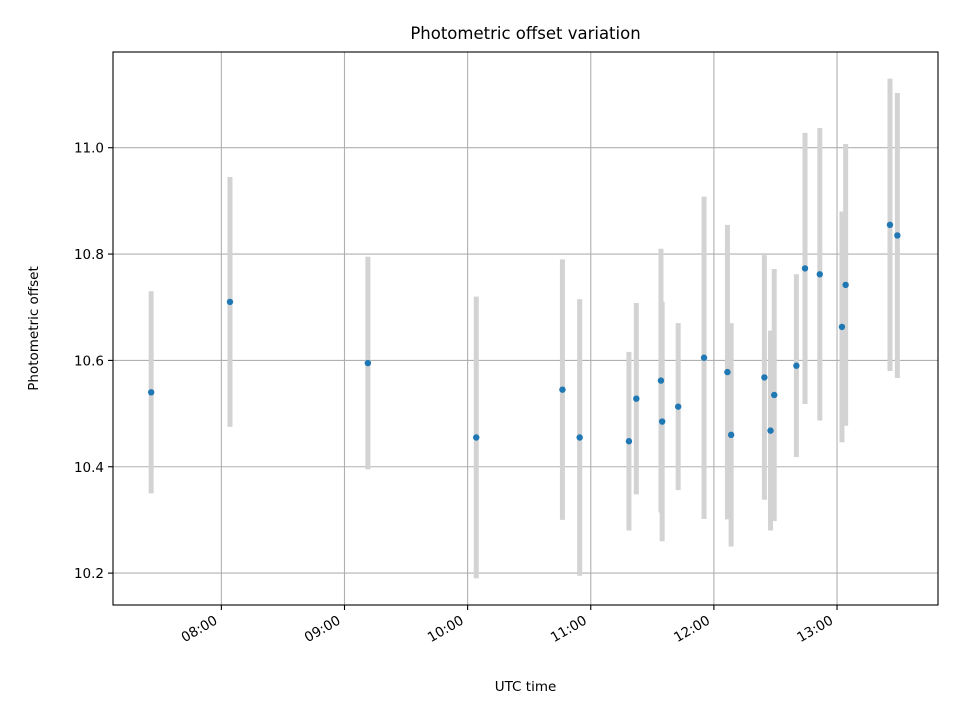 The width and height of the screenshot is (960, 720). What do you see at coordinates (89, 149) in the screenshot?
I see `y-tick-label: 11.0` at bounding box center [89, 149].